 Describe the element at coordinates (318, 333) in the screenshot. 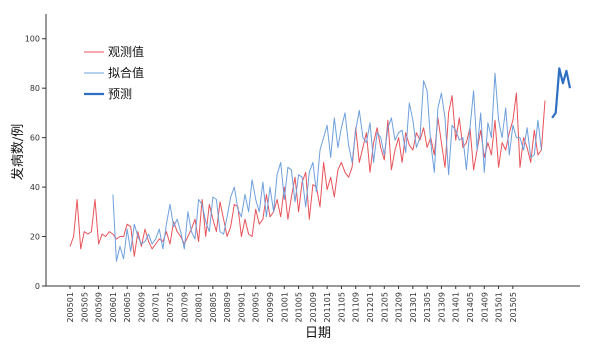

I see `x-axis-label: 日期` at that location.